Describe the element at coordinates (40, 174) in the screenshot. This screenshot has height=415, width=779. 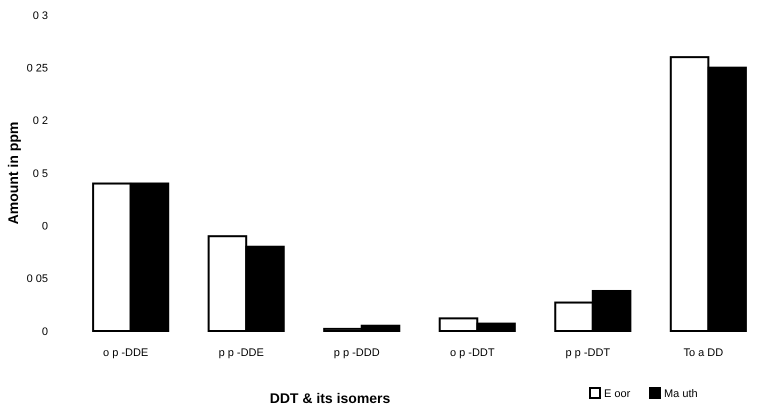
I see `y-tick-label: 0 5` at that location.